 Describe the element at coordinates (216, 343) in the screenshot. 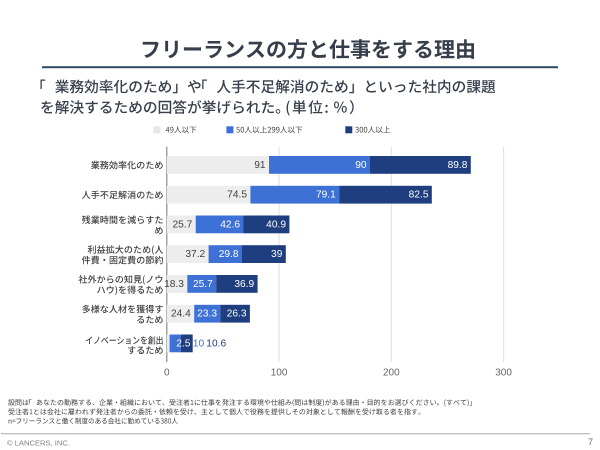

I see `svg-text: 10.6` at that location.